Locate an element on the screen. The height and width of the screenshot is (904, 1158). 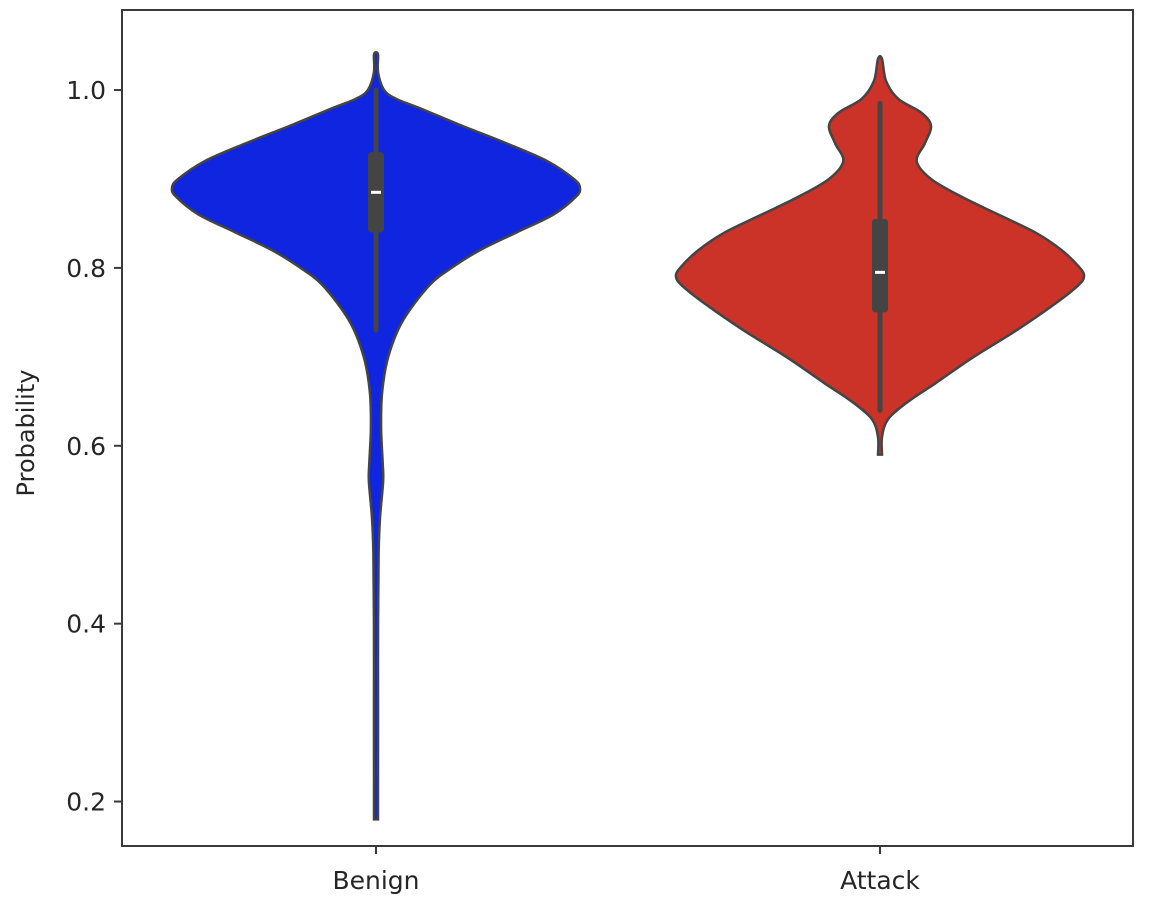
x-tick-label-attack: Attack is located at coordinates (880, 880).